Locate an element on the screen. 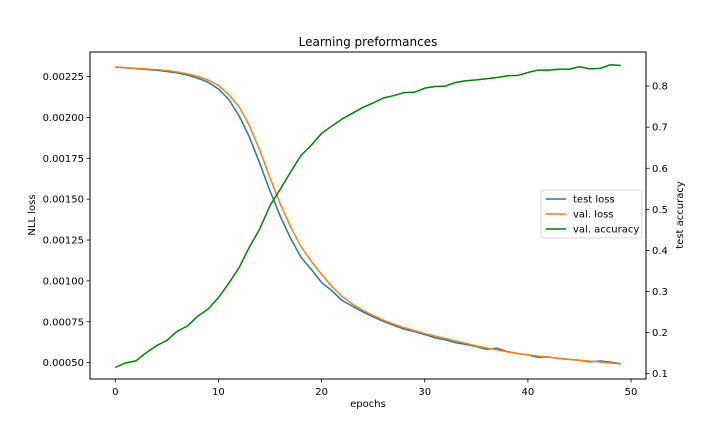 The image size is (720, 436). left-y-tick-label: 0.00125 is located at coordinates (63, 241).